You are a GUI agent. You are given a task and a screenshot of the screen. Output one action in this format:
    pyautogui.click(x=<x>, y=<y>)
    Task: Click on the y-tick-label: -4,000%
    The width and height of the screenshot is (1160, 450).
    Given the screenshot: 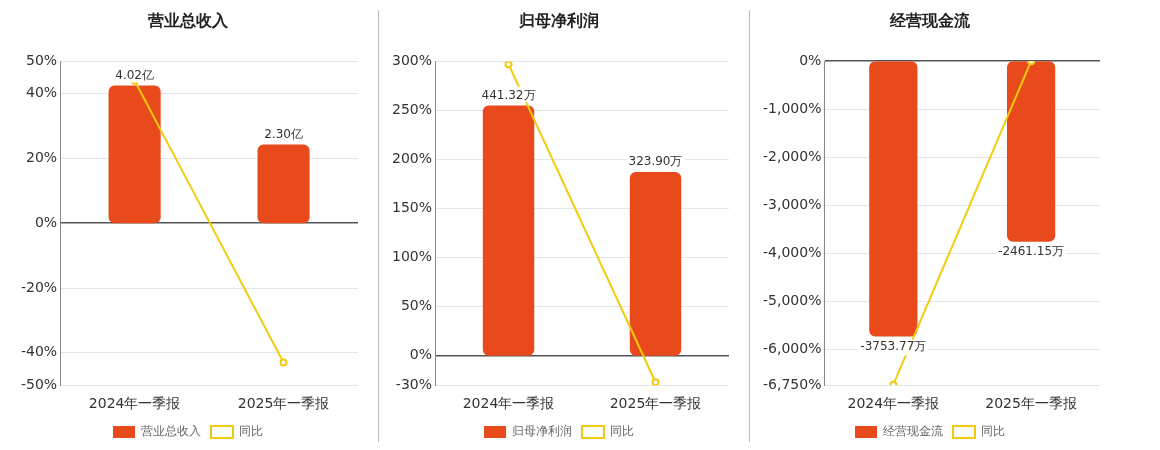 What is the action you would take?
    pyautogui.click(x=792, y=251)
    